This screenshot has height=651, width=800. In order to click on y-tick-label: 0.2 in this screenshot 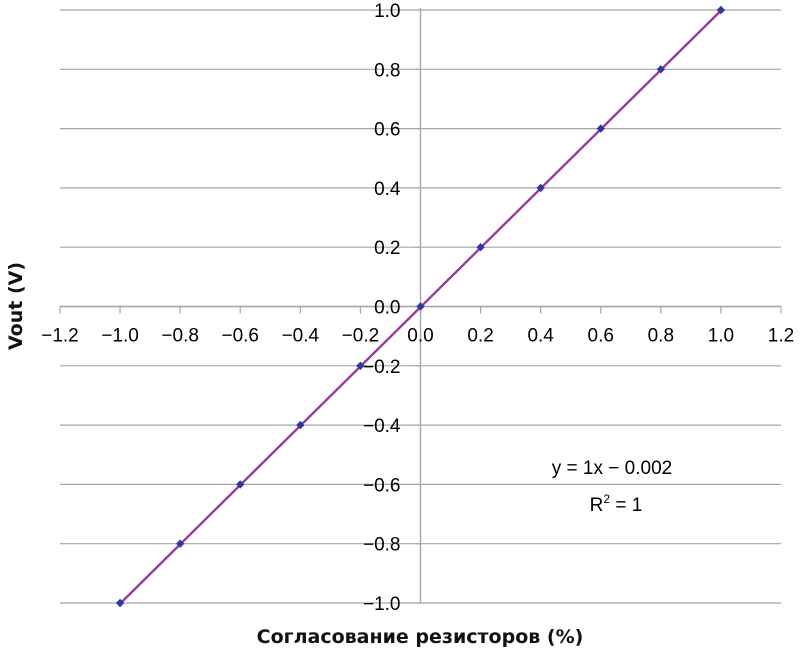, I will do `click(387, 248)`.